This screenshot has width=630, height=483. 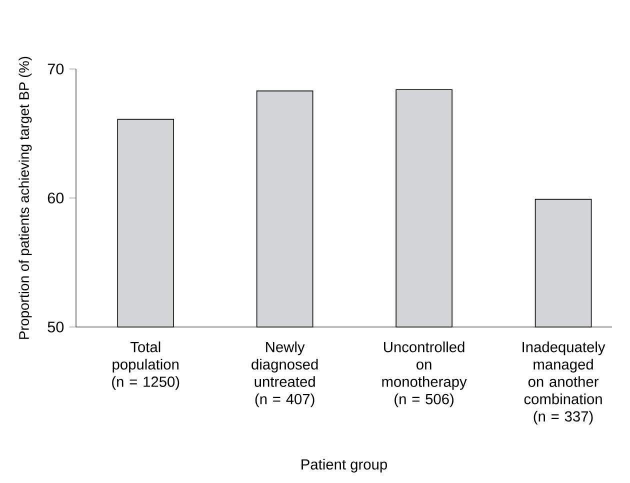 What do you see at coordinates (344, 465) in the screenshot?
I see `x-axis-title: Patient group` at bounding box center [344, 465].